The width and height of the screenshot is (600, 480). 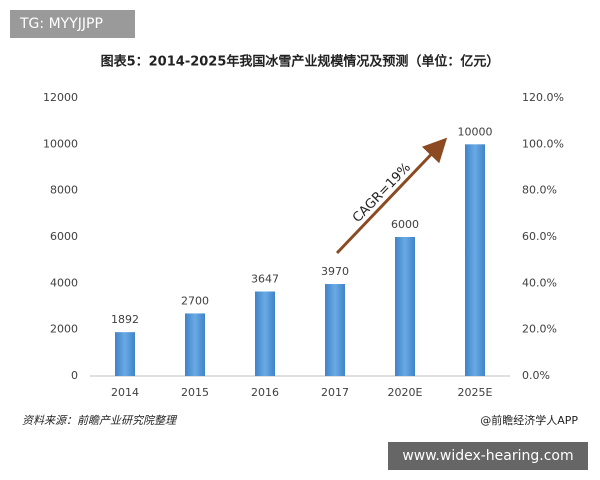 I want to click on y-tick-label: 2000, so click(x=64, y=329).